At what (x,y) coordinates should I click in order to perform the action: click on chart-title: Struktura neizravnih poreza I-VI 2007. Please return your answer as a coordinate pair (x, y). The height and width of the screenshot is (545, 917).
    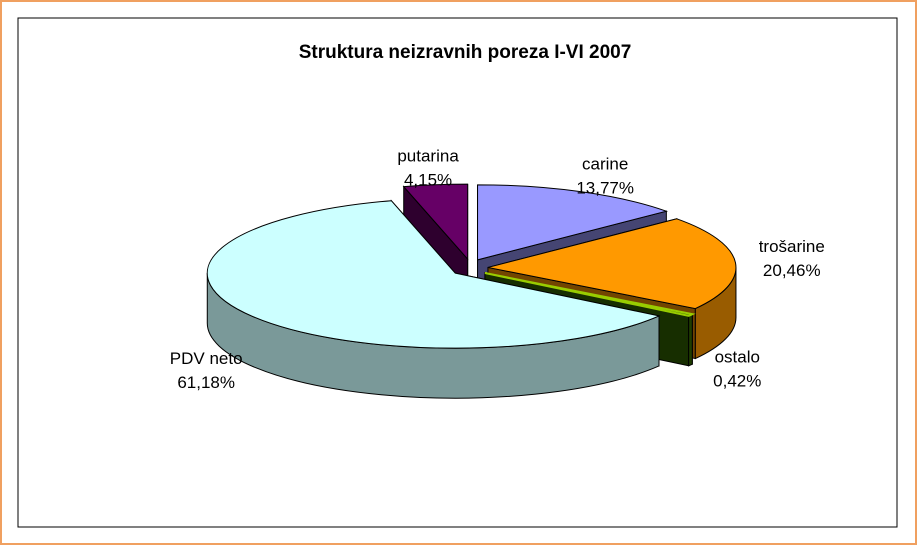
    Looking at the image, I should click on (465, 52).